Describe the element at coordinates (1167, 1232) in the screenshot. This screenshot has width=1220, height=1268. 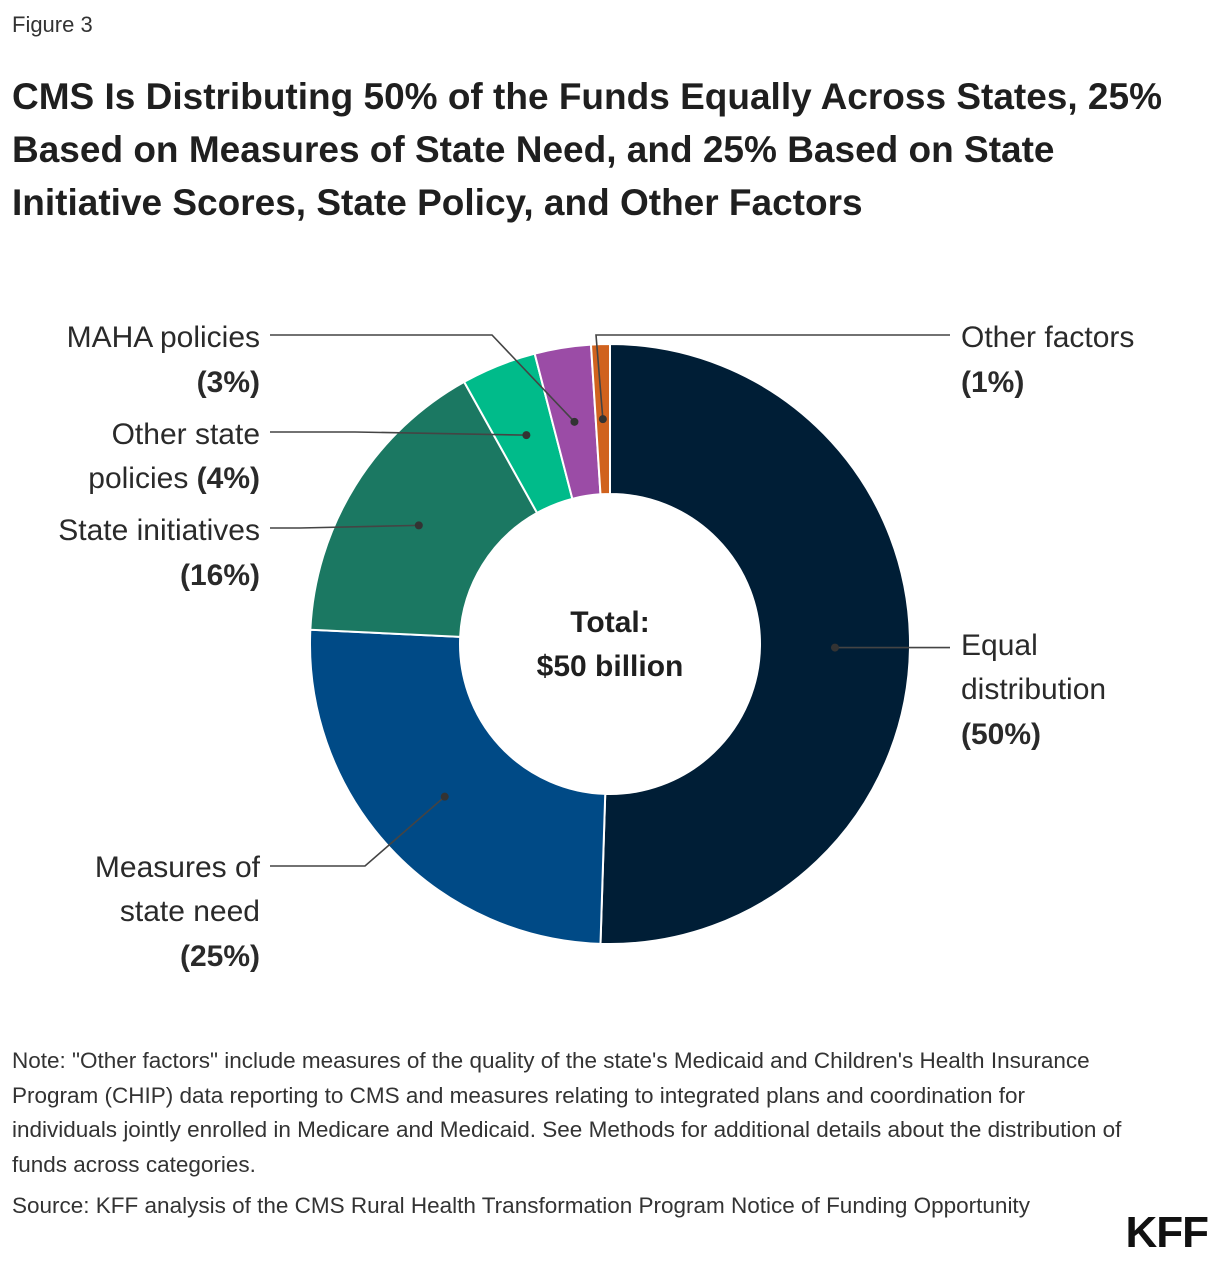
I see `kff-logo: KFF` at that location.